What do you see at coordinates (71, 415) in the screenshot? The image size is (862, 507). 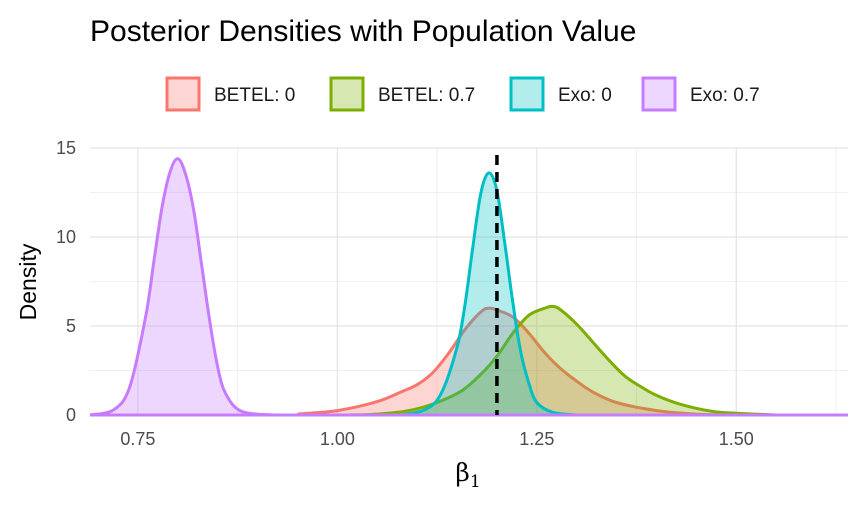 I see `y-tick-label: 0` at bounding box center [71, 415].